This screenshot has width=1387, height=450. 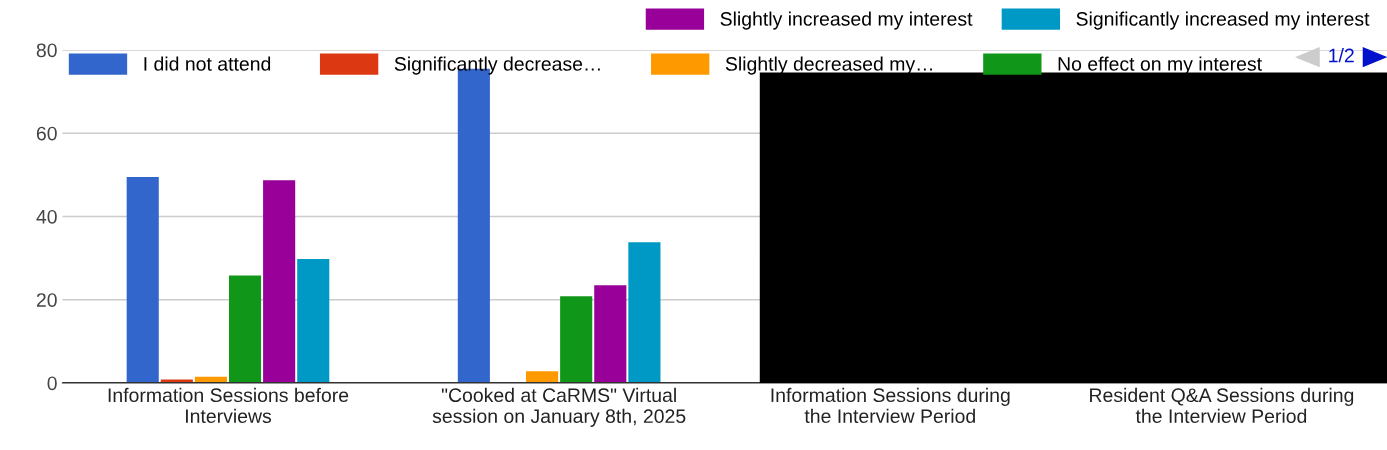 What do you see at coordinates (52, 383) in the screenshot?
I see `y-tick-label: 0` at bounding box center [52, 383].